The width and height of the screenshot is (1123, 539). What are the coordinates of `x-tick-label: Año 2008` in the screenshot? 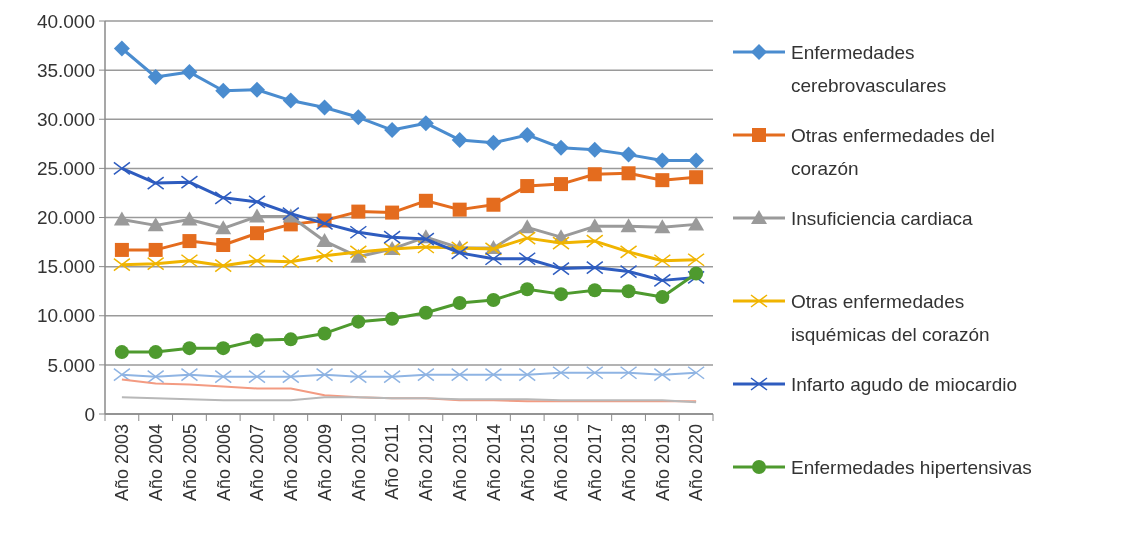 It's located at (291, 463).